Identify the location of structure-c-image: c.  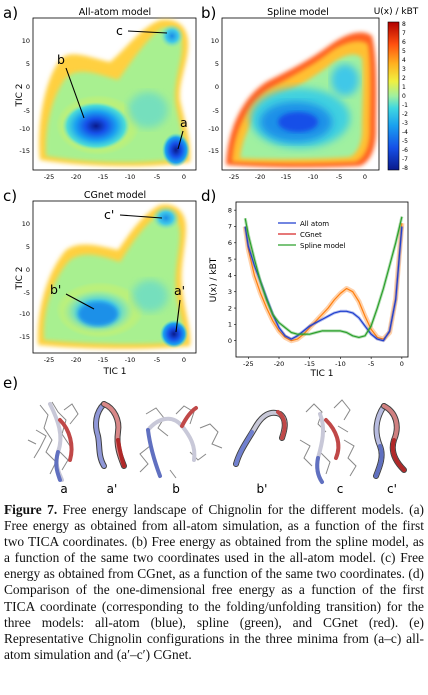
(328, 447).